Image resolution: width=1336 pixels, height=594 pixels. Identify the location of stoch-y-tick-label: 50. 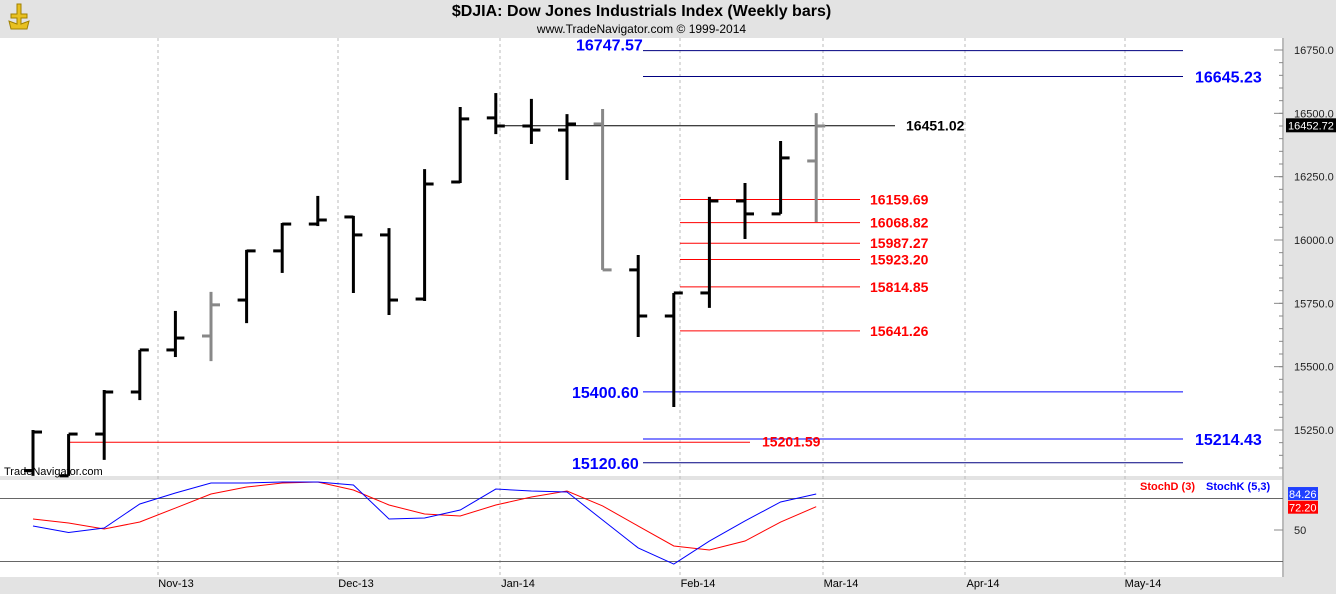
(1300, 531).